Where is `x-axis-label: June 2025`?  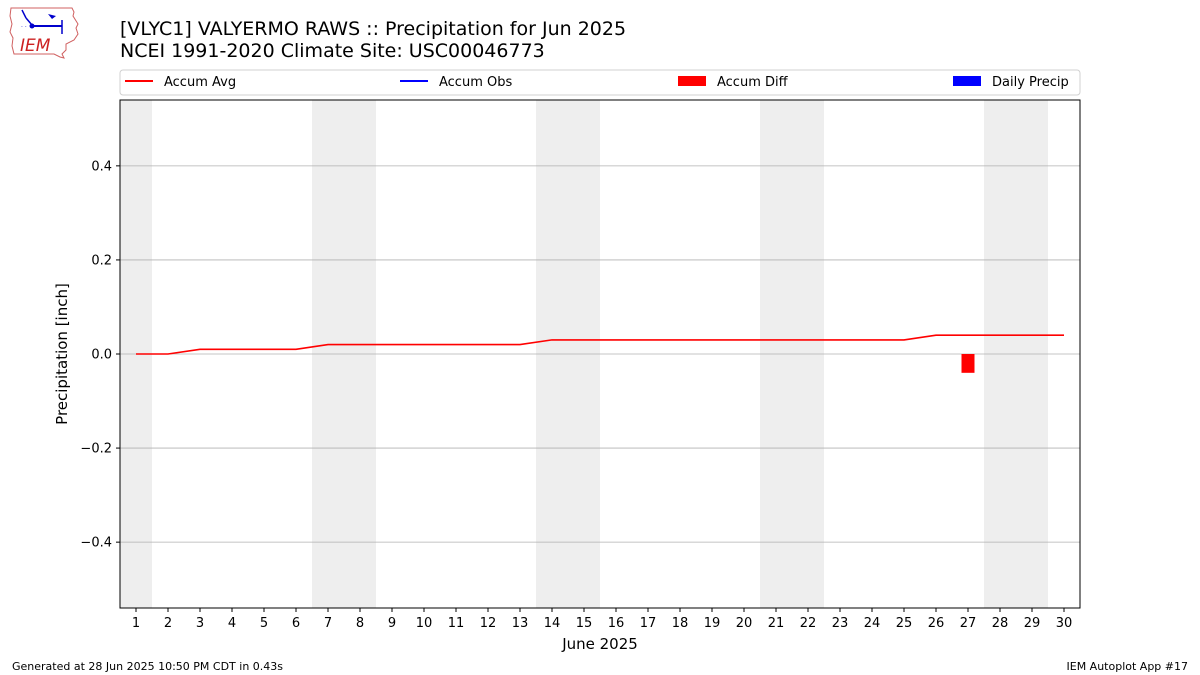 x-axis-label: June 2025 is located at coordinates (599, 644).